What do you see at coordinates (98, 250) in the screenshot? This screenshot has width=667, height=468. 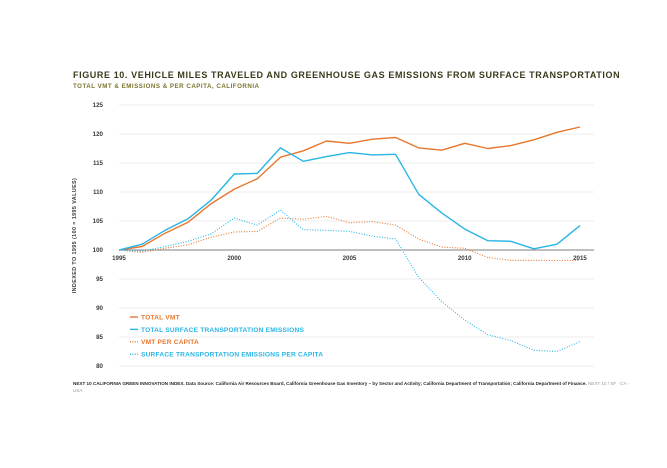 I see `y-tick-label: 100` at bounding box center [98, 250].